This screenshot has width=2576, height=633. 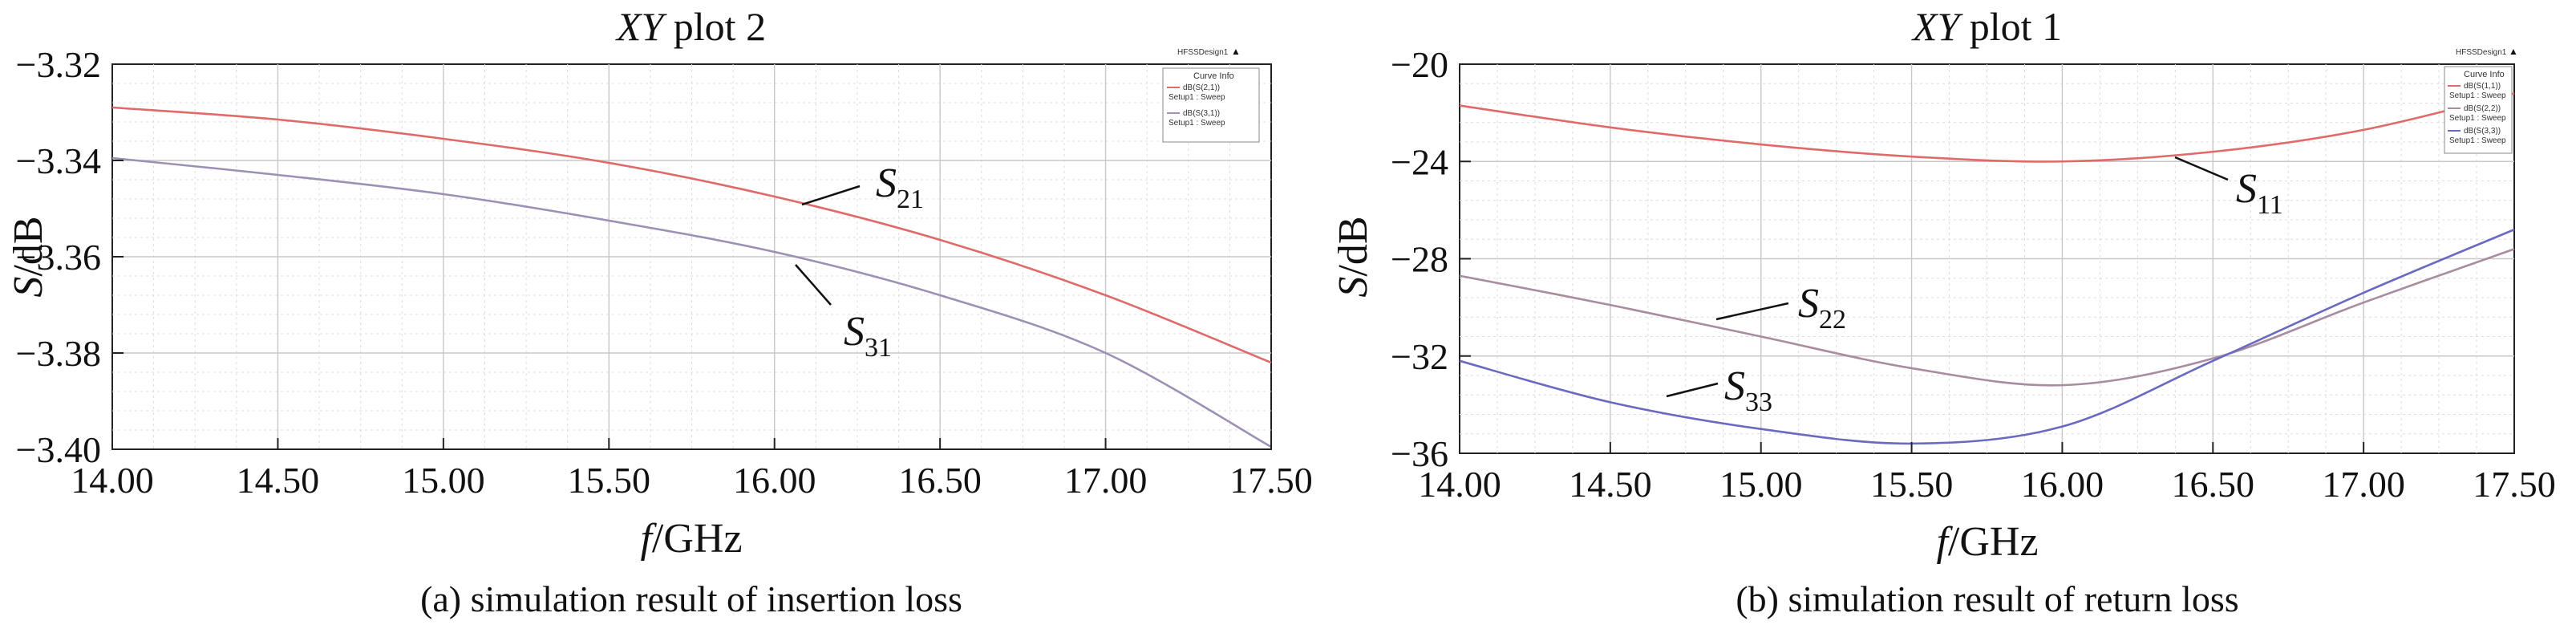 What do you see at coordinates (1987, 598) in the screenshot?
I see `panel-b-caption: (b) simulation result of return loss` at bounding box center [1987, 598].